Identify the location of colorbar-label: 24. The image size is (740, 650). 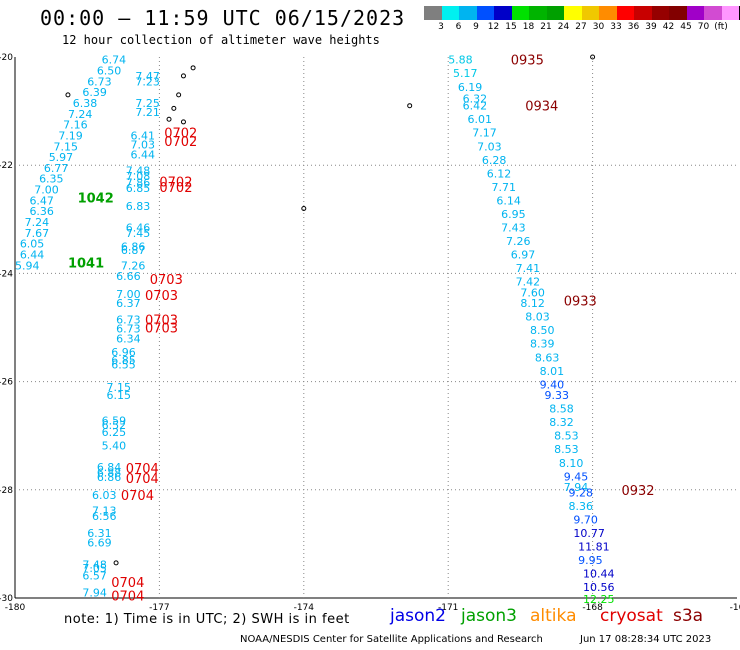
(563, 27).